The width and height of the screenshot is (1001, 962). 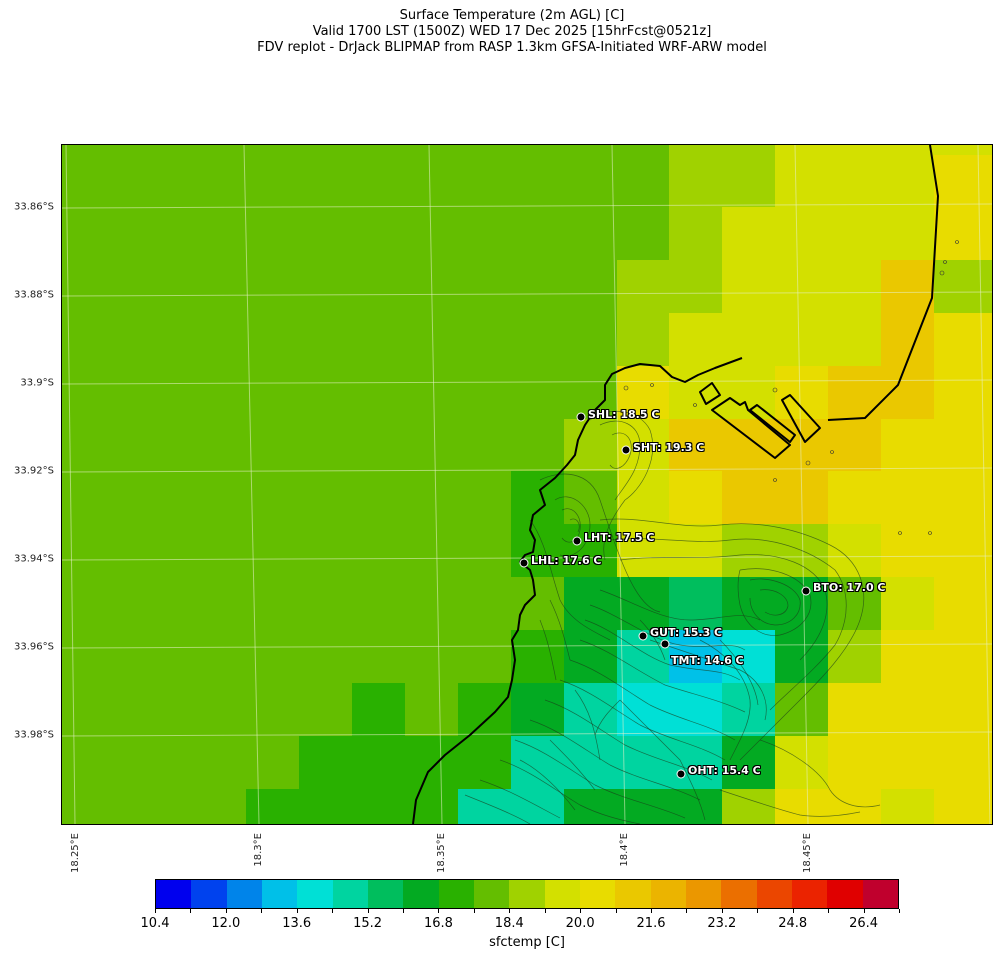 I want to click on lat-tick-label: 33.96°S, so click(x=34, y=647).